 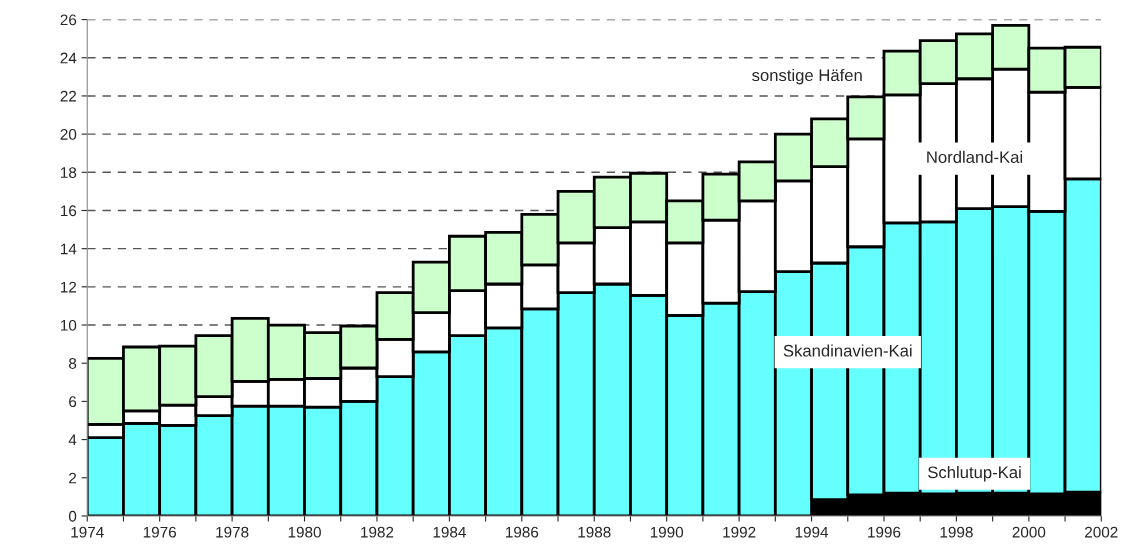 I want to click on y-tick-label: 26, so click(x=68, y=20).